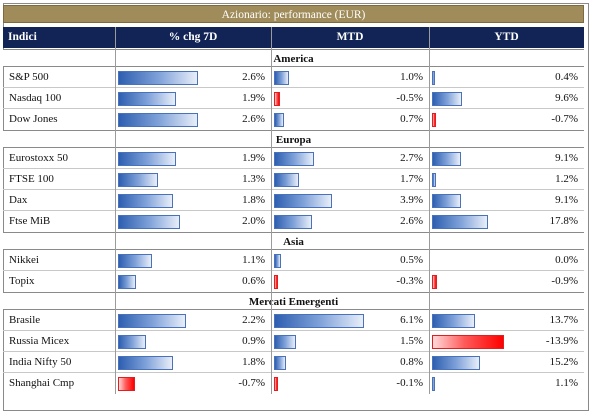  I want to click on cell-ytd: 0.0%, so click(506, 260).